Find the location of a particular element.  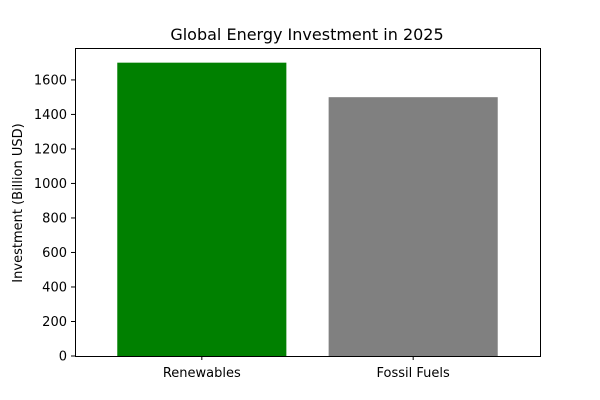

y-tick-label: 800 is located at coordinates (54, 218).